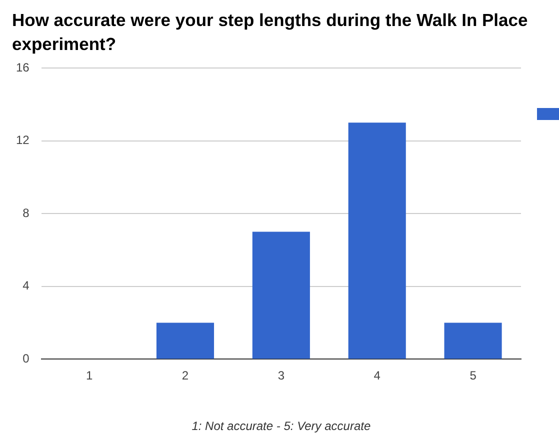 This screenshot has height=442, width=559. I want to click on y-tick-label: 0, so click(26, 359).